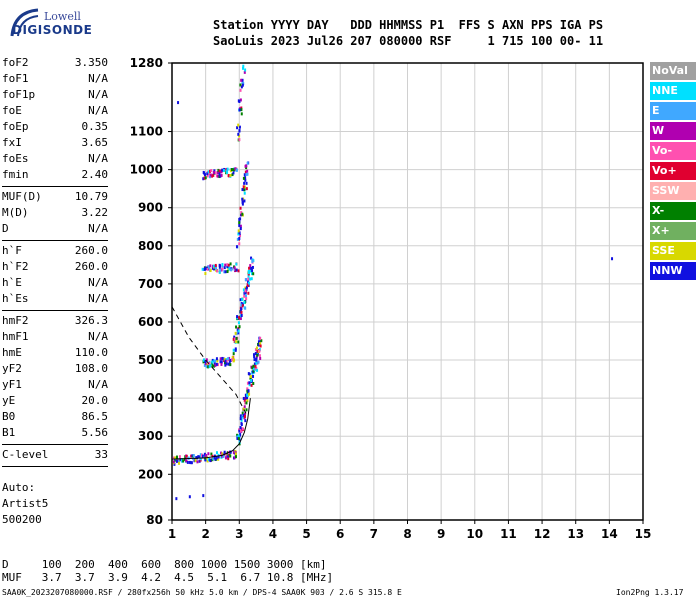 This screenshot has width=700, height=600. Describe the element at coordinates (15, 266) in the screenshot. I see `param-name: h`F2` at that location.